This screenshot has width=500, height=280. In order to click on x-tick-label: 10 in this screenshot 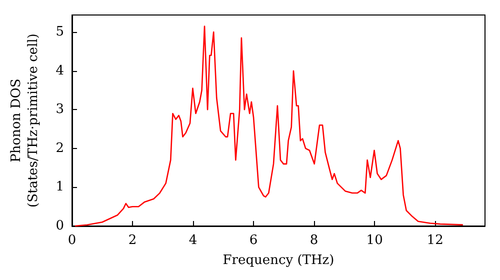, I will do `click(374, 240)`.